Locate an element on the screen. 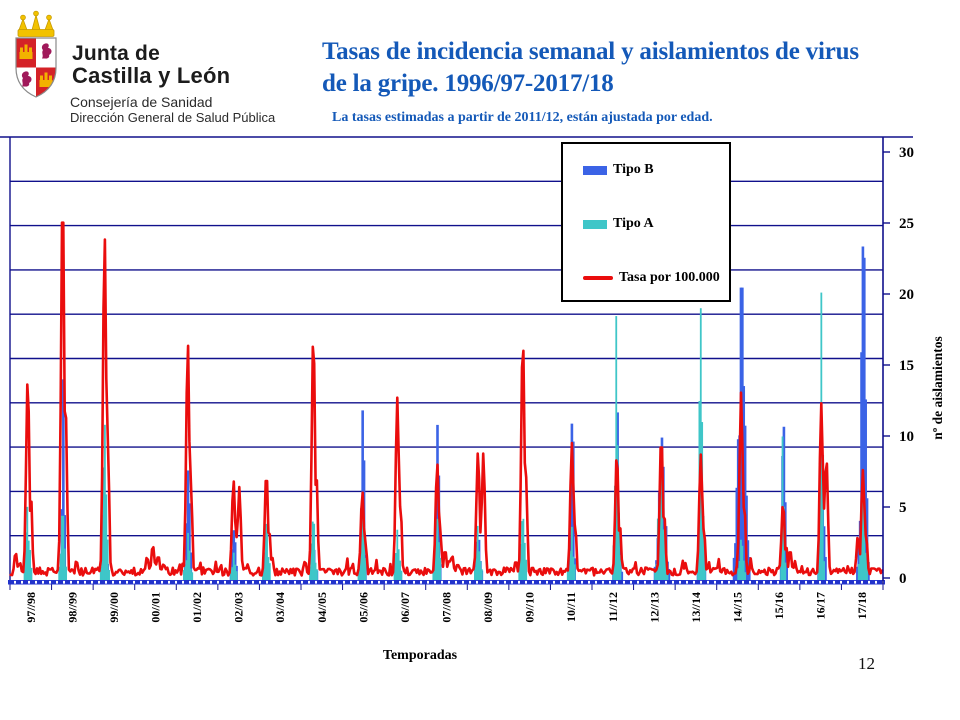  junta-castilla-leon-coat-of-arms-icon is located at coordinates (36, 54).